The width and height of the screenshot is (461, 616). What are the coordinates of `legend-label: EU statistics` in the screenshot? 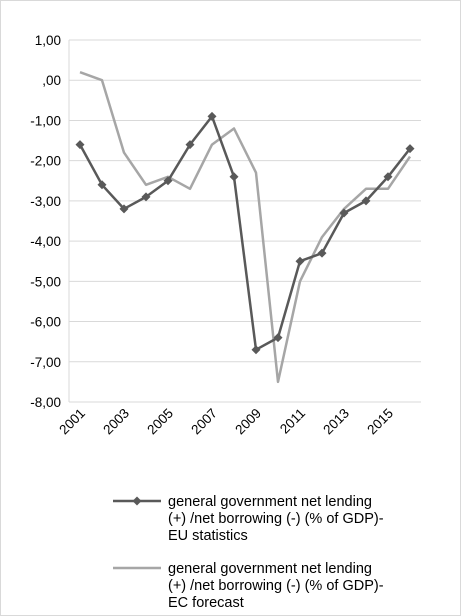 It's located at (208, 536).